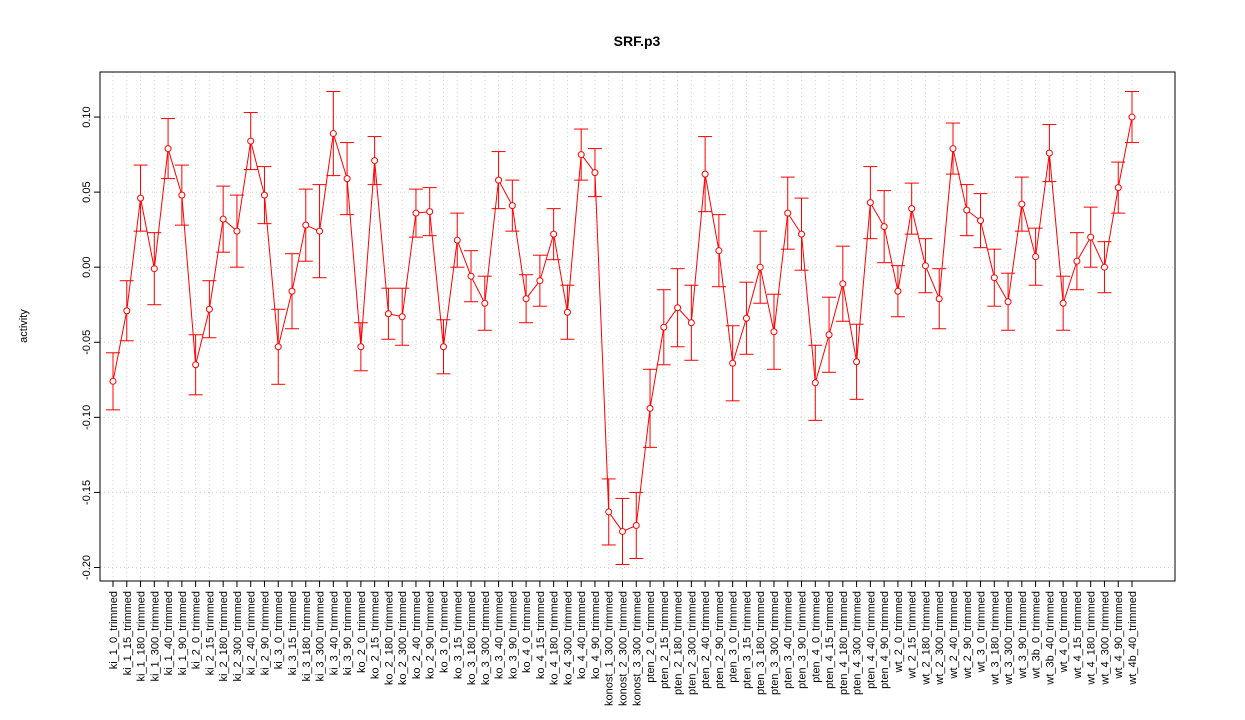  What do you see at coordinates (651, 637) in the screenshot?
I see `x-tick-label: pten_2_0_trimmed` at bounding box center [651, 637].